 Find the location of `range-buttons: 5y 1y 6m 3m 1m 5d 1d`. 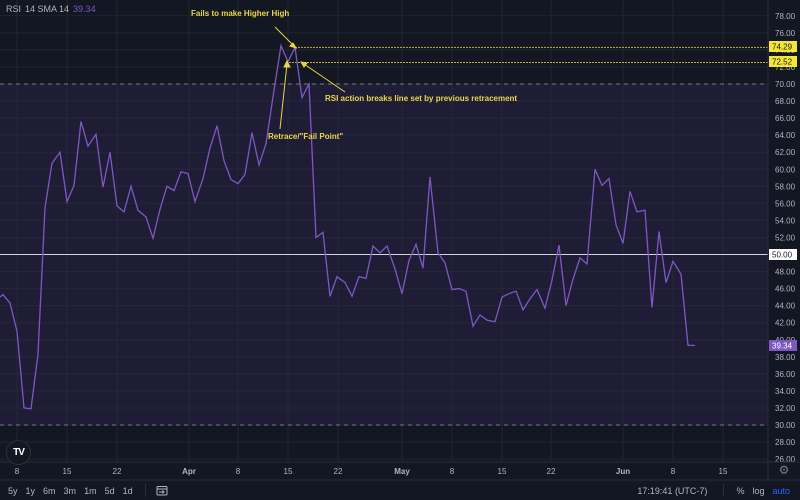

range-buttons: 5y 1y 6m 3m 1m 5d 1d is located at coordinates (70, 491).